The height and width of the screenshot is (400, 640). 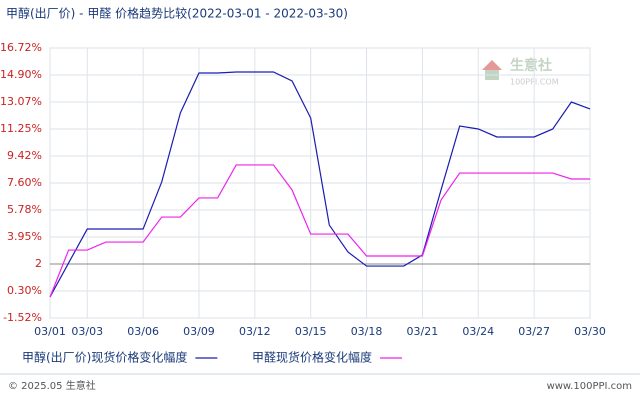 What do you see at coordinates (255, 331) in the screenshot?
I see `x-tick-label: 03/12` at bounding box center [255, 331].